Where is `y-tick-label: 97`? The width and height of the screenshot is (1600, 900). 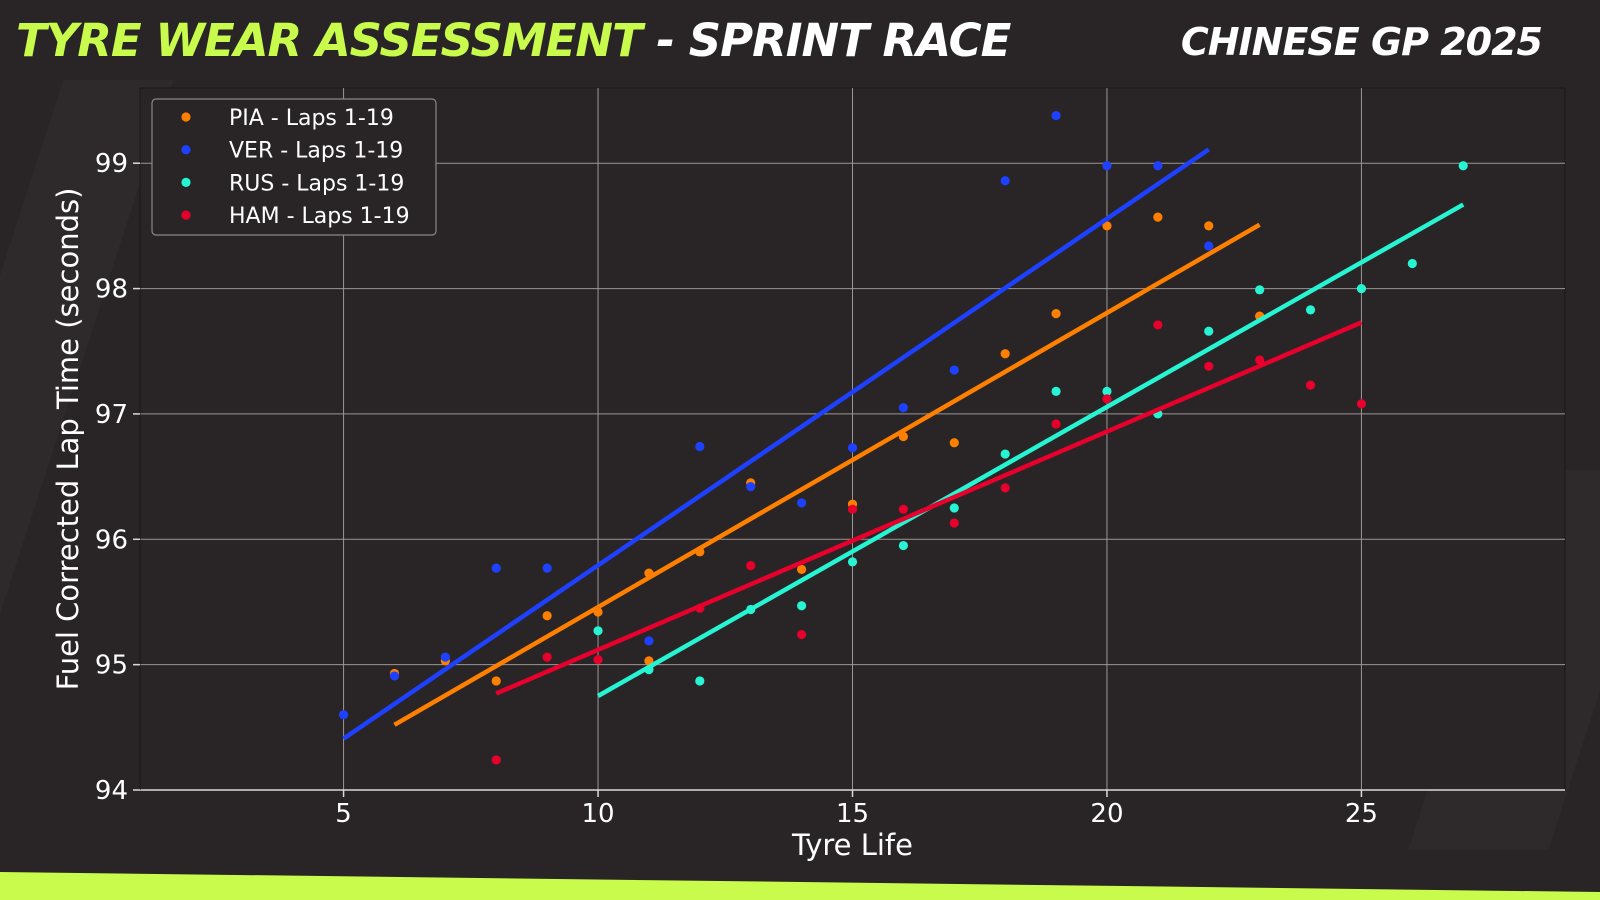
y-tick-label: 97 is located at coordinates (111, 415).